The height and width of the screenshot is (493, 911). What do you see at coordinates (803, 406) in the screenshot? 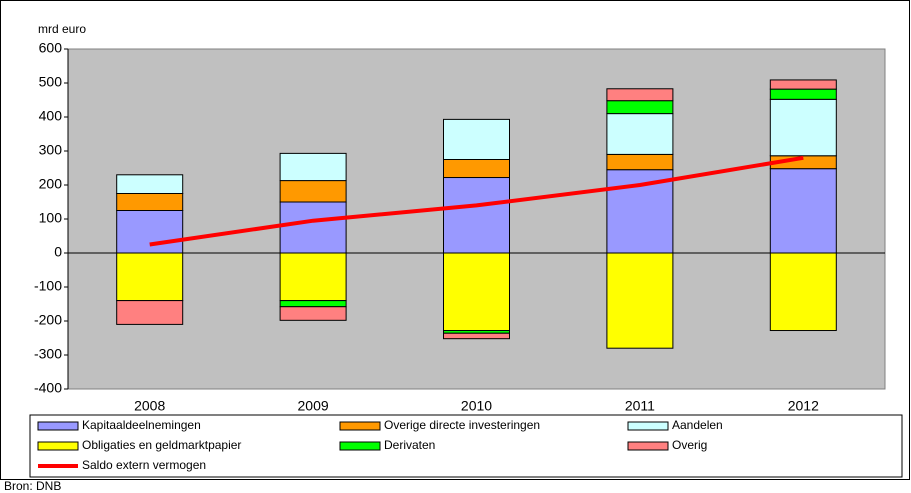
I see `x-tick-label: 2012` at bounding box center [803, 406].